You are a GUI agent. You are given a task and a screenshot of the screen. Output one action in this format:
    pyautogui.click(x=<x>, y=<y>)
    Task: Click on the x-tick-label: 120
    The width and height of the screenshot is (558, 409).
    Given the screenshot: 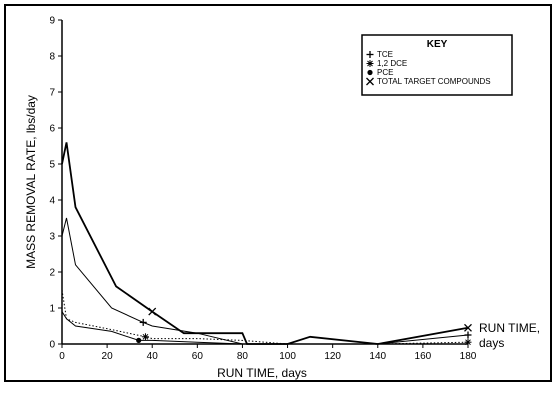 What is the action you would take?
    pyautogui.click(x=332, y=356)
    